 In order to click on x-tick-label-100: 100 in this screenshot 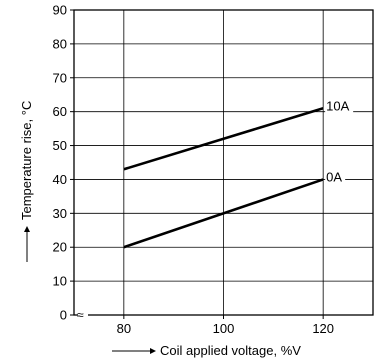, I will do `click(224, 328)`.